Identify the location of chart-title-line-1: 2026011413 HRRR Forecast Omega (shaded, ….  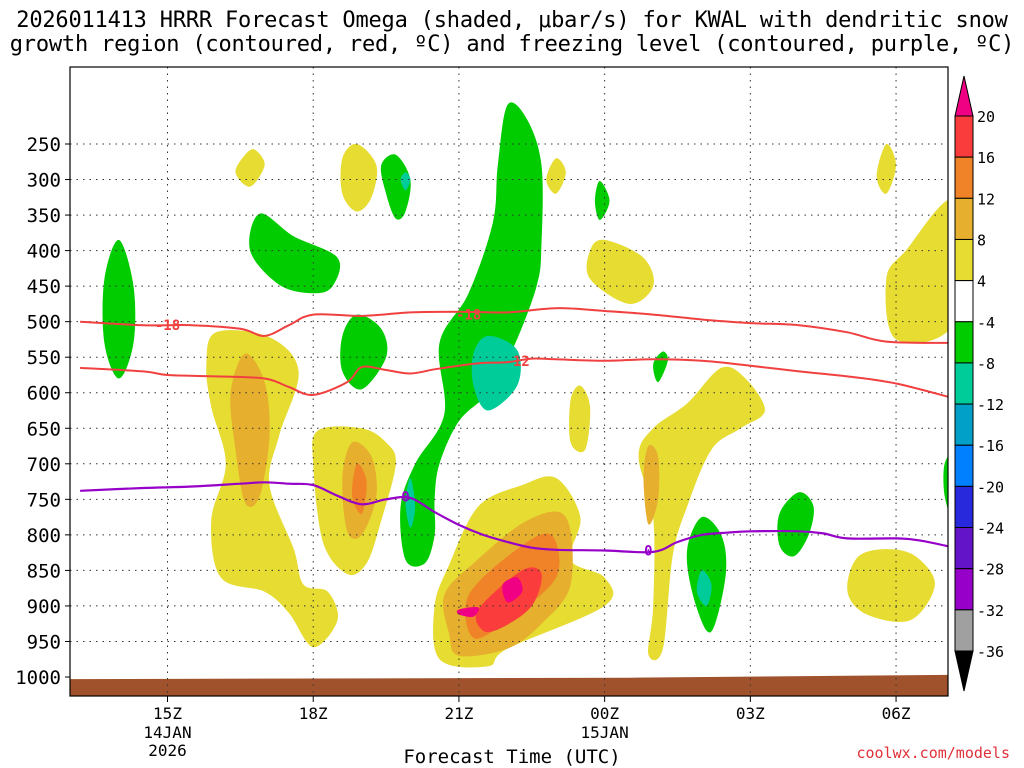
(512, 20).